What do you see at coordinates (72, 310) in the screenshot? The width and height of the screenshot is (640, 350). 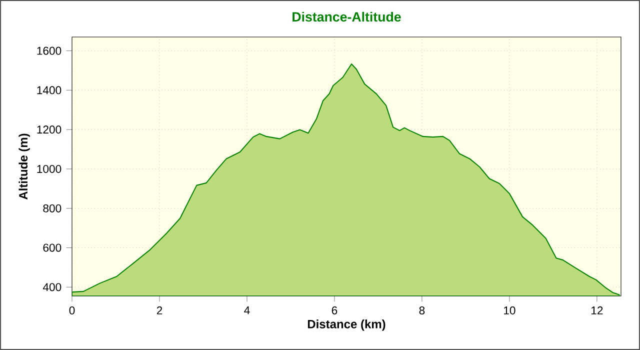 I see `x-tick-label: 0` at bounding box center [72, 310].